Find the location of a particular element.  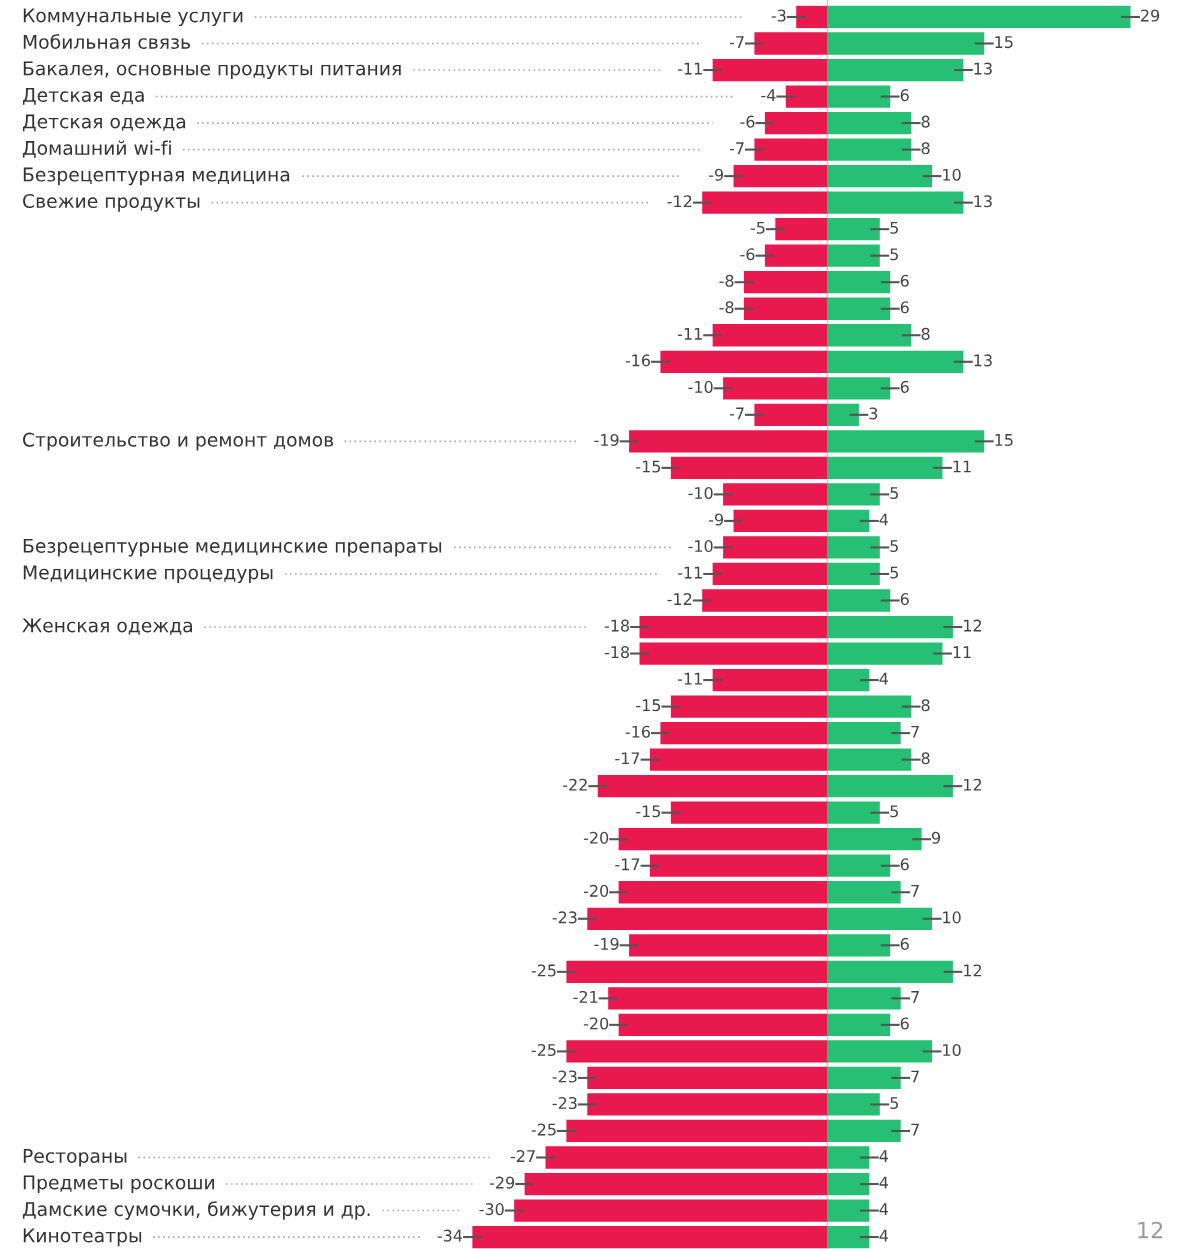

y-tick-label: Рестораны is located at coordinates (75, 1158).